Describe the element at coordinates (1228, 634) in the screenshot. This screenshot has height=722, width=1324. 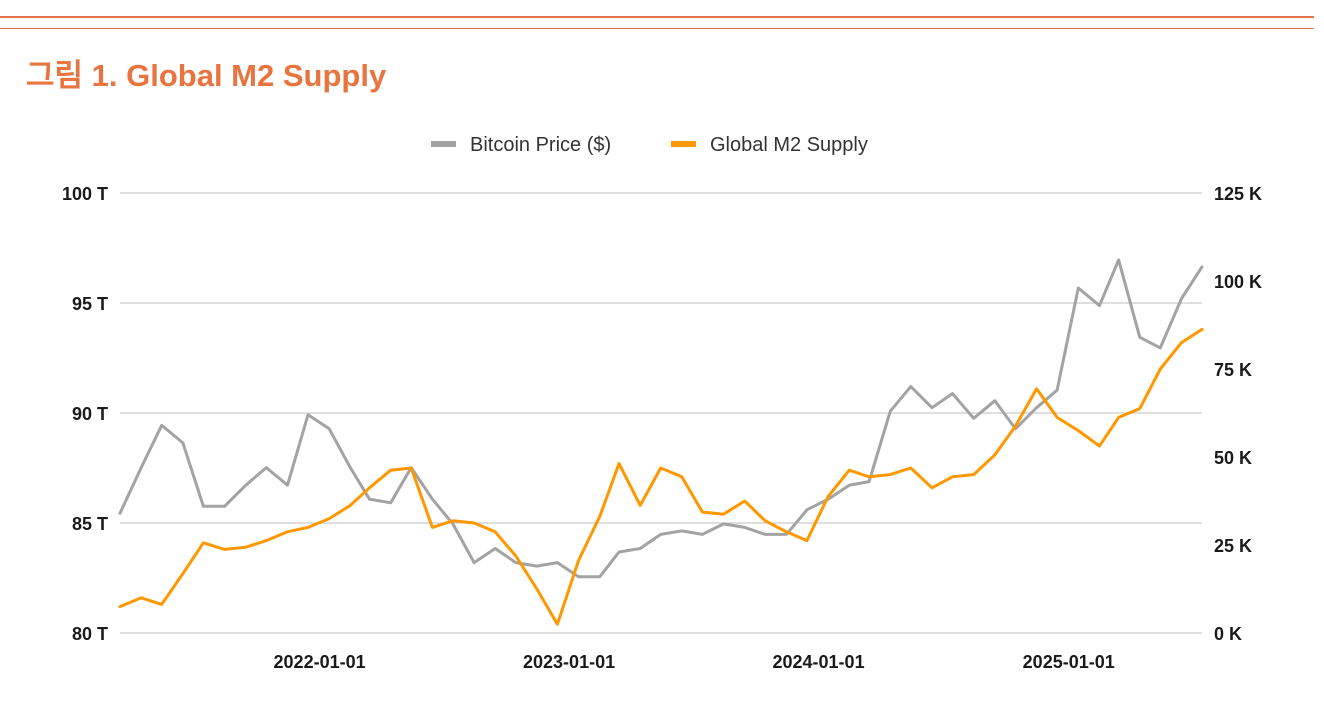
I see `right-tick-label: 0 K` at that location.